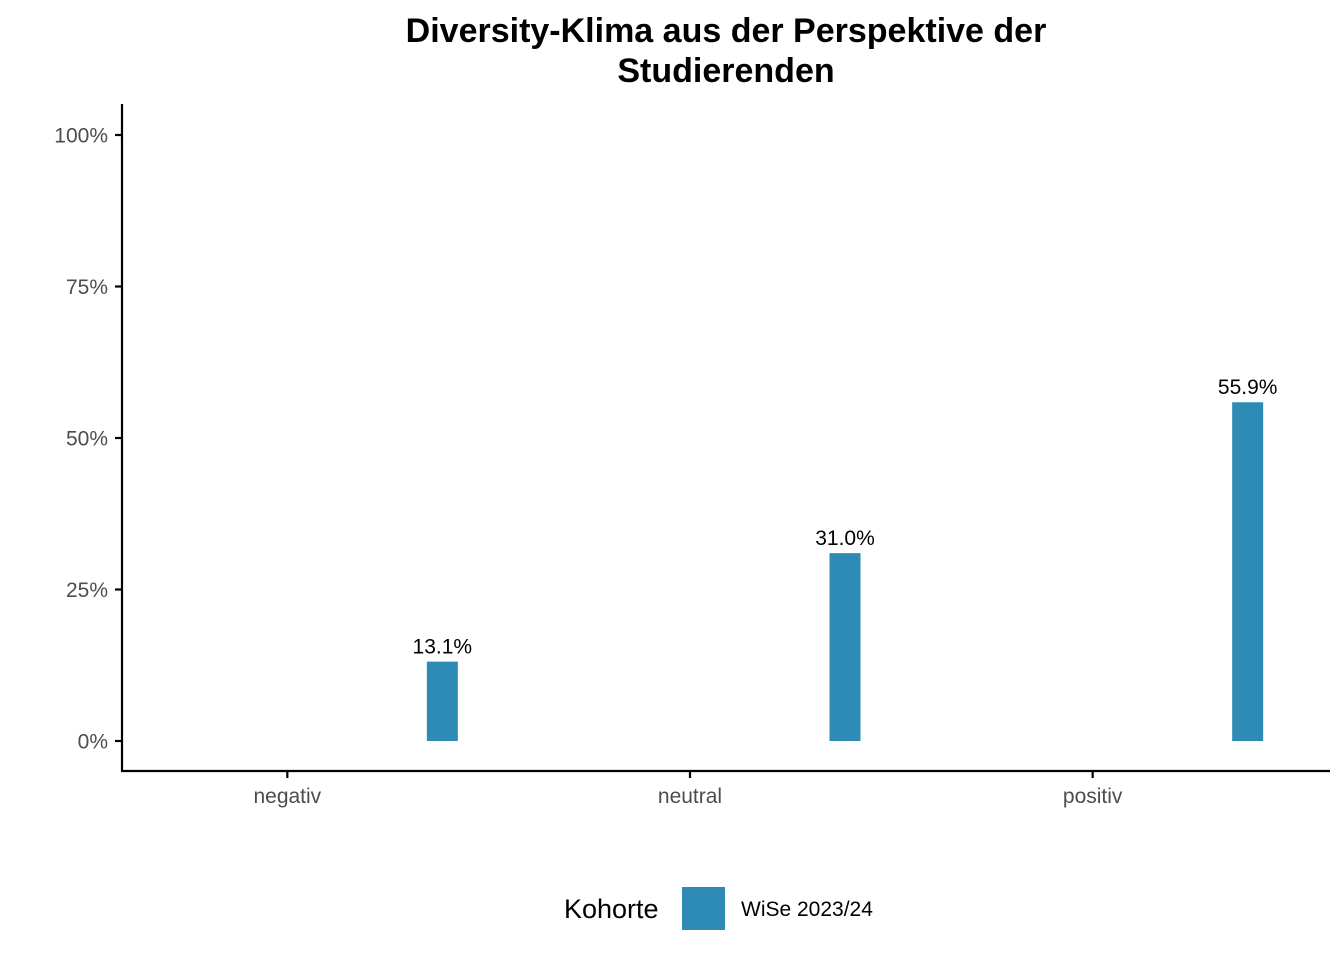 This screenshot has height=960, width=1344. I want to click on legend: Kohorte WiSe 2023/24, so click(718, 908).